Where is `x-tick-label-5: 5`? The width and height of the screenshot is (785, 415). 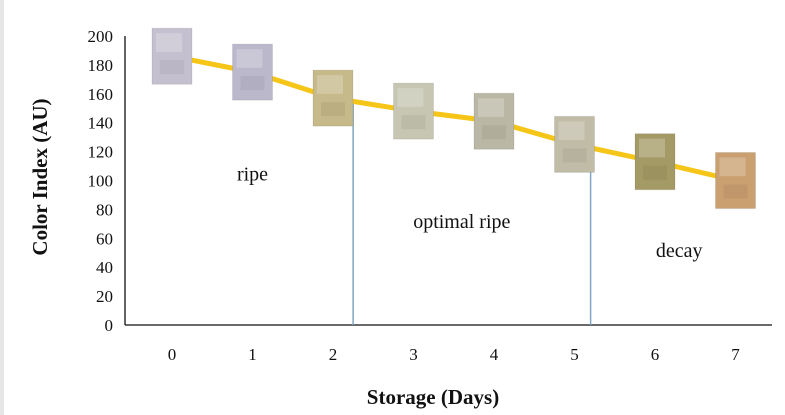 x-tick-label-5: 5 is located at coordinates (574, 354).